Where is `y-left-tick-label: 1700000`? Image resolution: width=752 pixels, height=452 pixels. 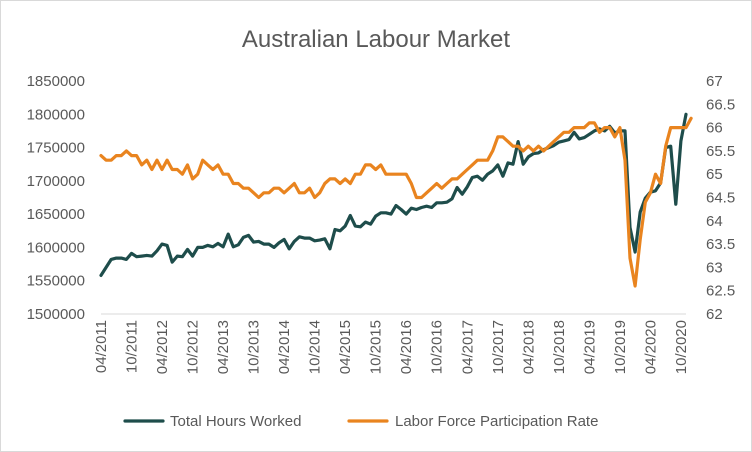
y-left-tick-label: 1700000 is located at coordinates (56, 181).